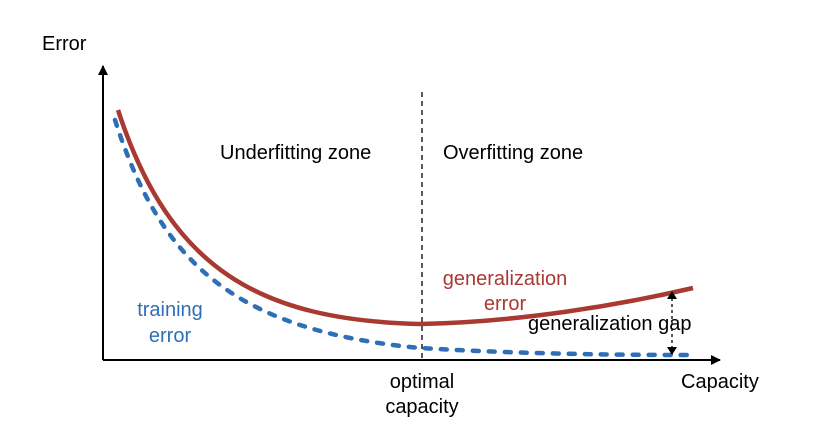  Describe the element at coordinates (513, 153) in the screenshot. I see `overfitting-zone-label: Overfitting zone` at that location.